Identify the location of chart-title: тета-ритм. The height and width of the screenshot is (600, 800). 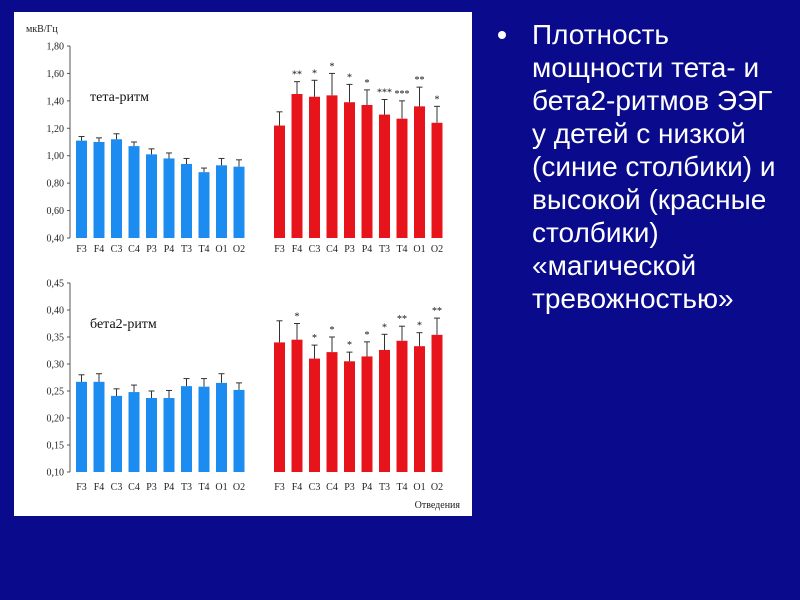
(119, 97).